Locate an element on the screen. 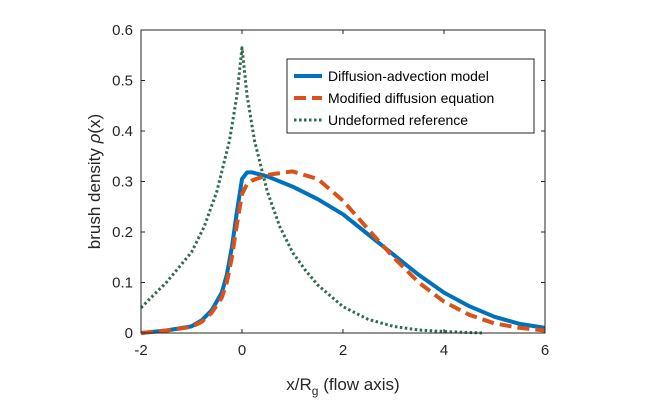 This screenshot has height=406, width=664. y-tick-label: 0.1 is located at coordinates (122, 283).